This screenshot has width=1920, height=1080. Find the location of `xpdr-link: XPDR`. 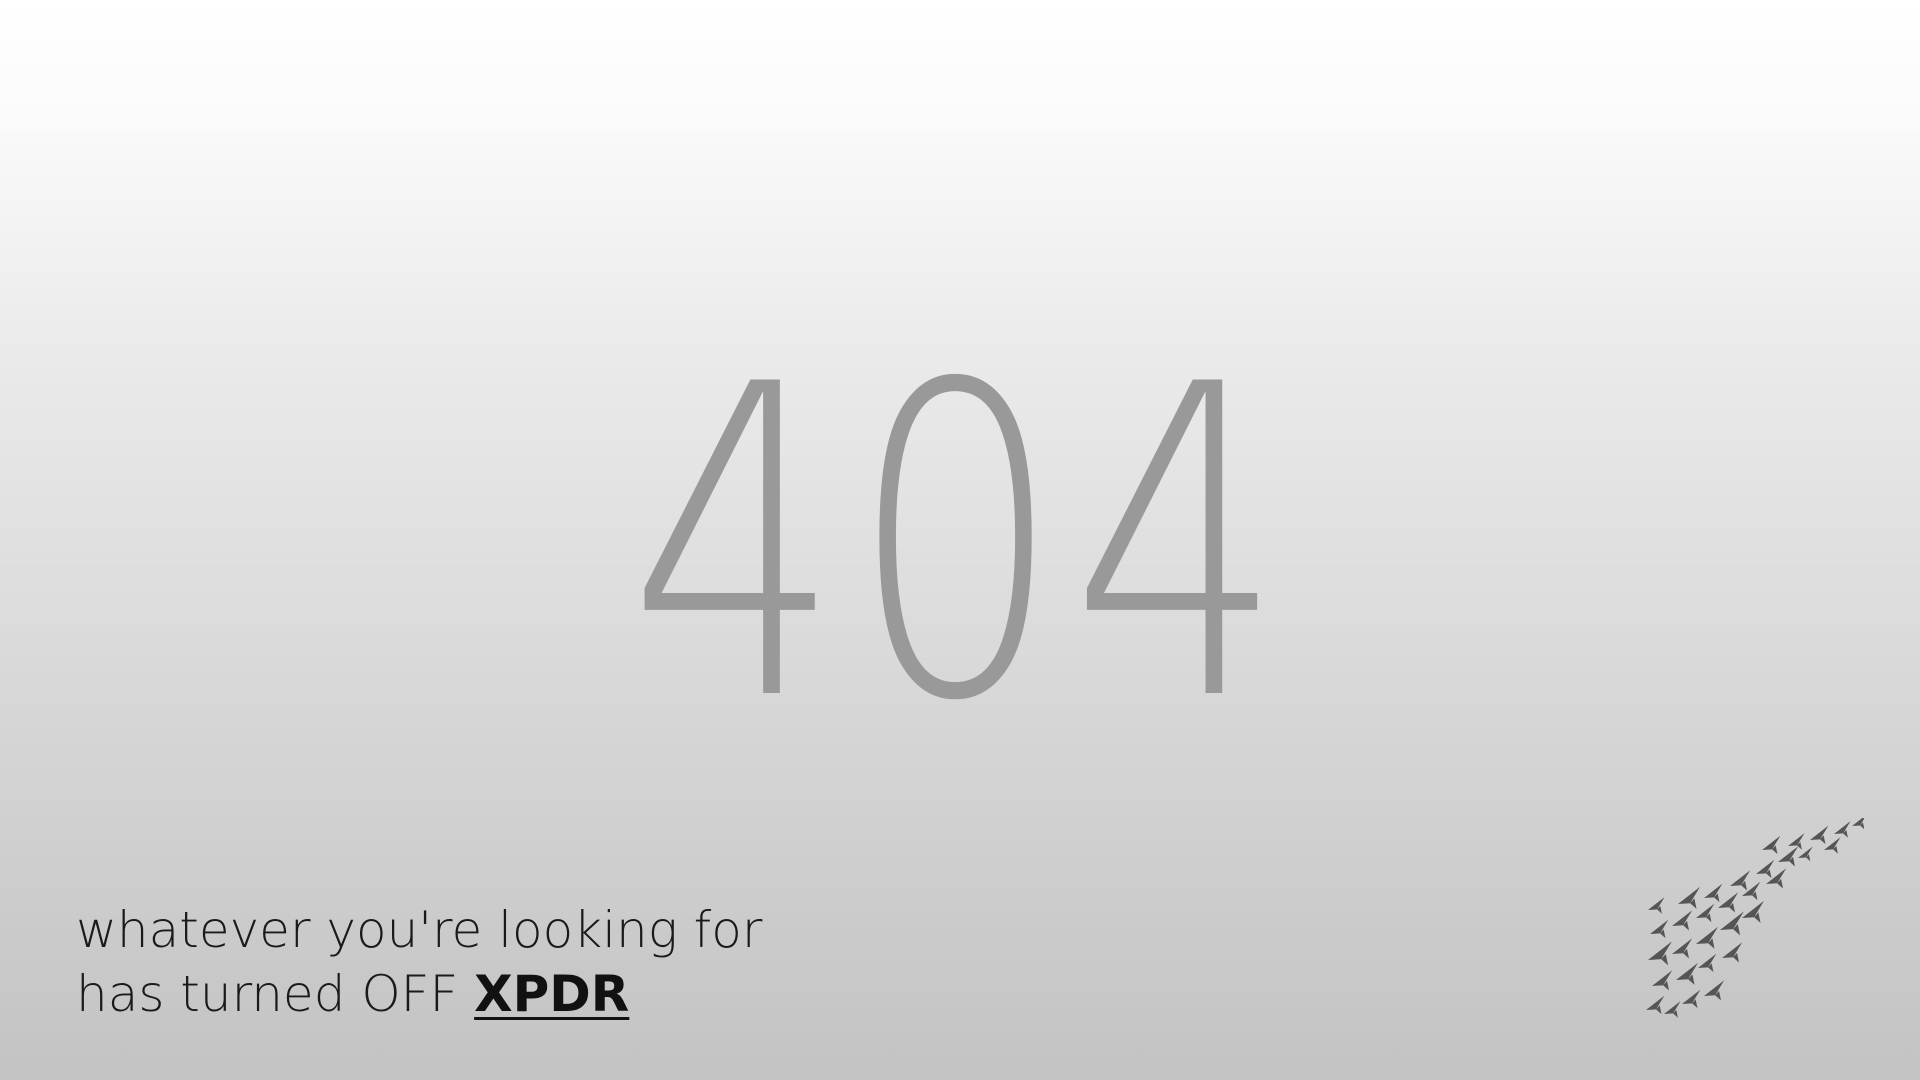

xpdr-link: XPDR is located at coordinates (552, 994).